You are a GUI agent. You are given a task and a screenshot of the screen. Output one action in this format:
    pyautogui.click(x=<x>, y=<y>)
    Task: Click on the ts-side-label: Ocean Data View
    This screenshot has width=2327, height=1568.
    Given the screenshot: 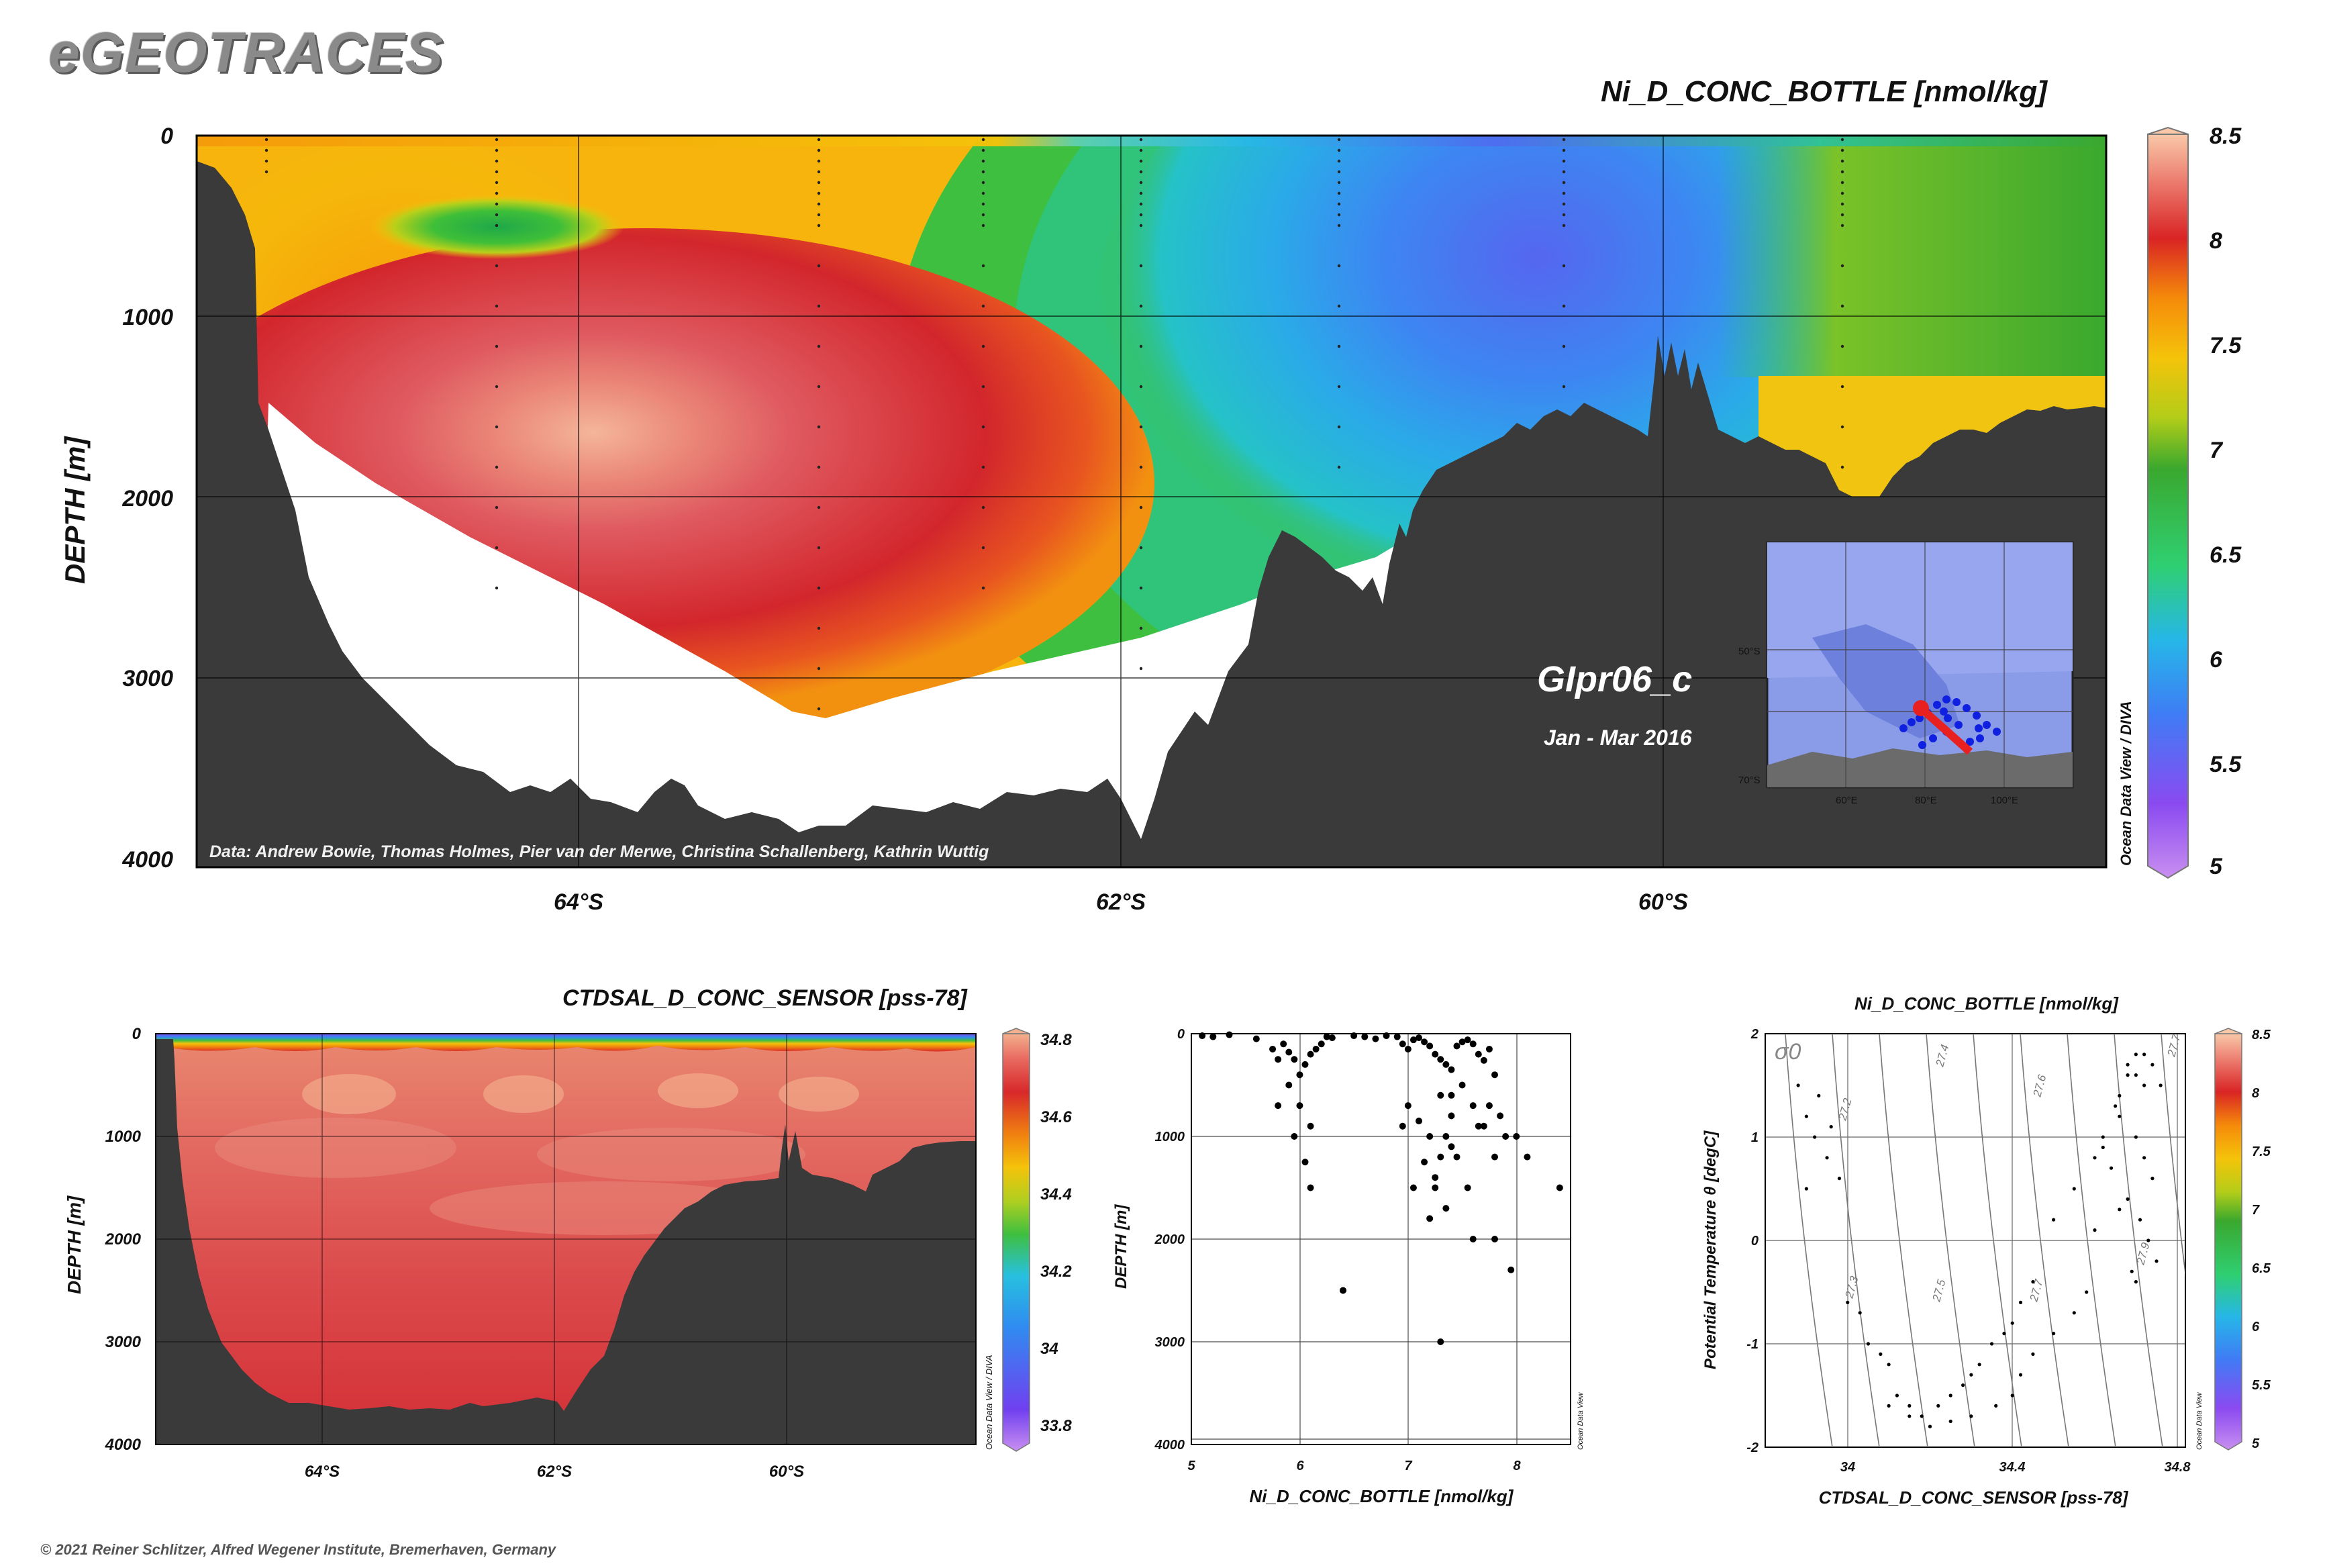 What is the action you would take?
    pyautogui.click(x=2199, y=1421)
    